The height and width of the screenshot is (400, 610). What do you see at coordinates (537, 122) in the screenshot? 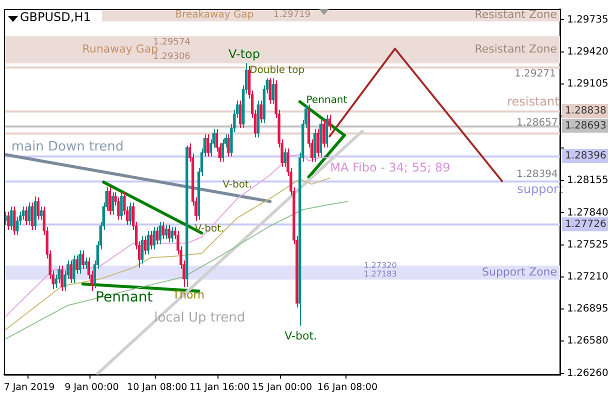
I see `annotation: 1.28657` at bounding box center [537, 122].